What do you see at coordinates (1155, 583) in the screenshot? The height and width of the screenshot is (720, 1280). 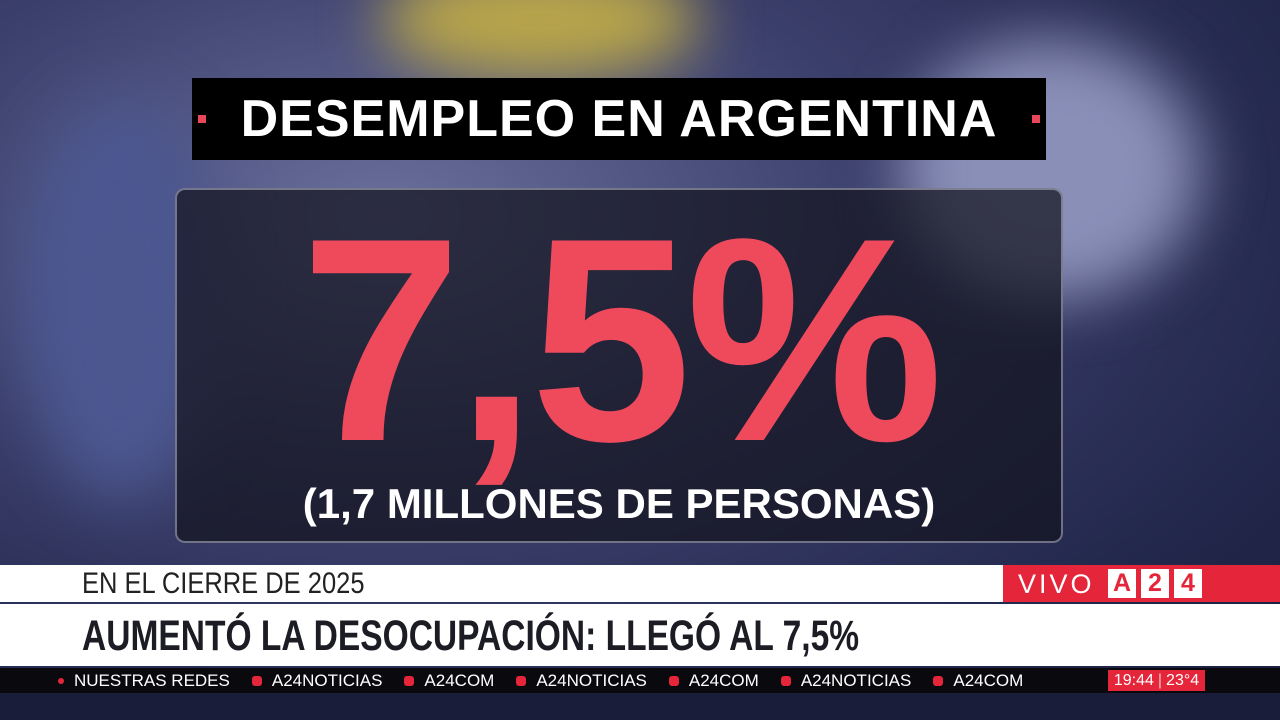 I see `logo-letter: 2` at bounding box center [1155, 583].